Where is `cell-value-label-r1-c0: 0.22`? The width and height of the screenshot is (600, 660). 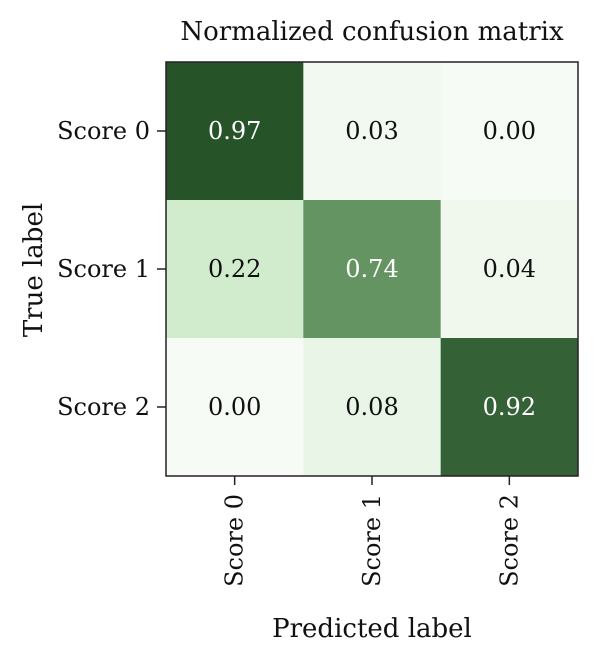 cell-value-label-r1-c0: 0.22 is located at coordinates (234, 269).